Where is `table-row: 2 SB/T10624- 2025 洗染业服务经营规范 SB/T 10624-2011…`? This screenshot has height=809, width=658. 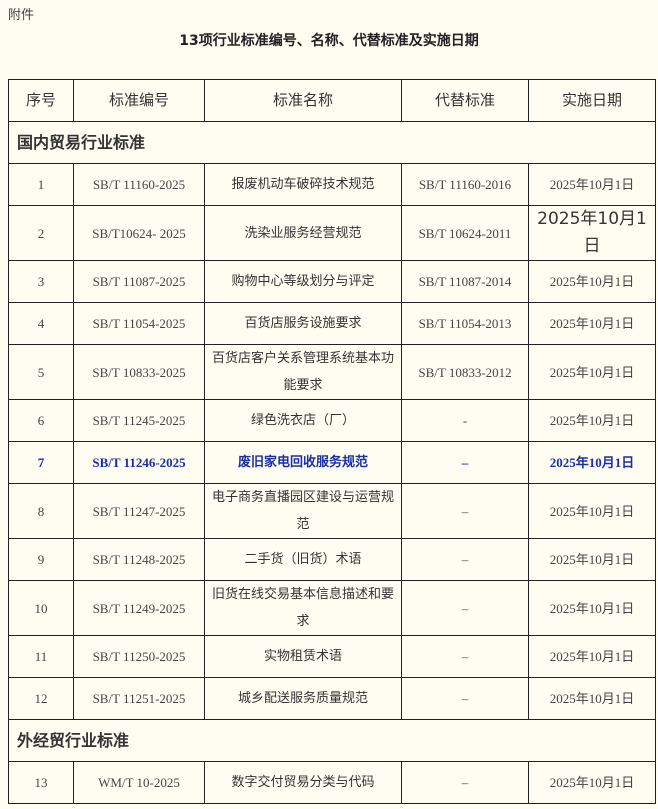 table-row: 2 SB/T10624- 2025 洗染业服务经营规范 SB/T 10624-2011… is located at coordinates (332, 233).